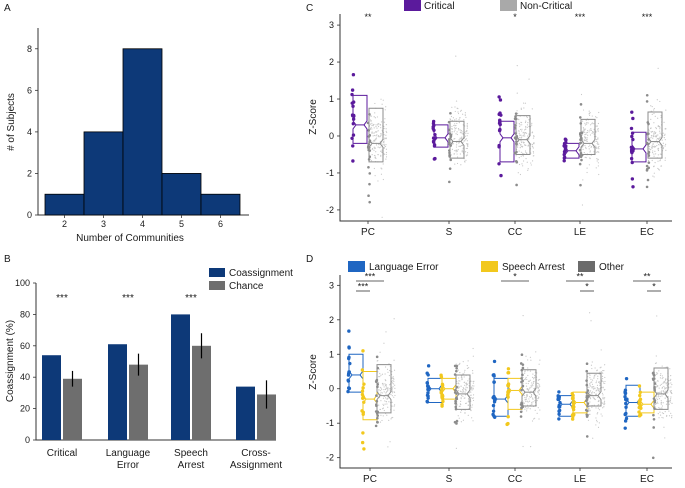 The image size is (685, 488). Describe the element at coordinates (11, 122) in the screenshot. I see `ylabel-a: # of Subjects` at that location.